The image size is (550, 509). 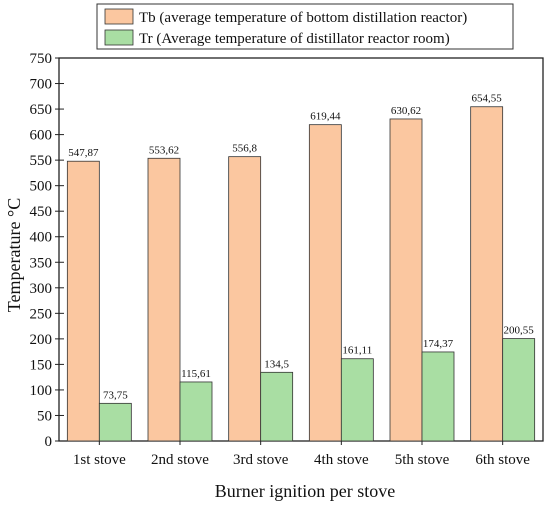 I want to click on x-tick-label: 6th stove, so click(x=502, y=460).